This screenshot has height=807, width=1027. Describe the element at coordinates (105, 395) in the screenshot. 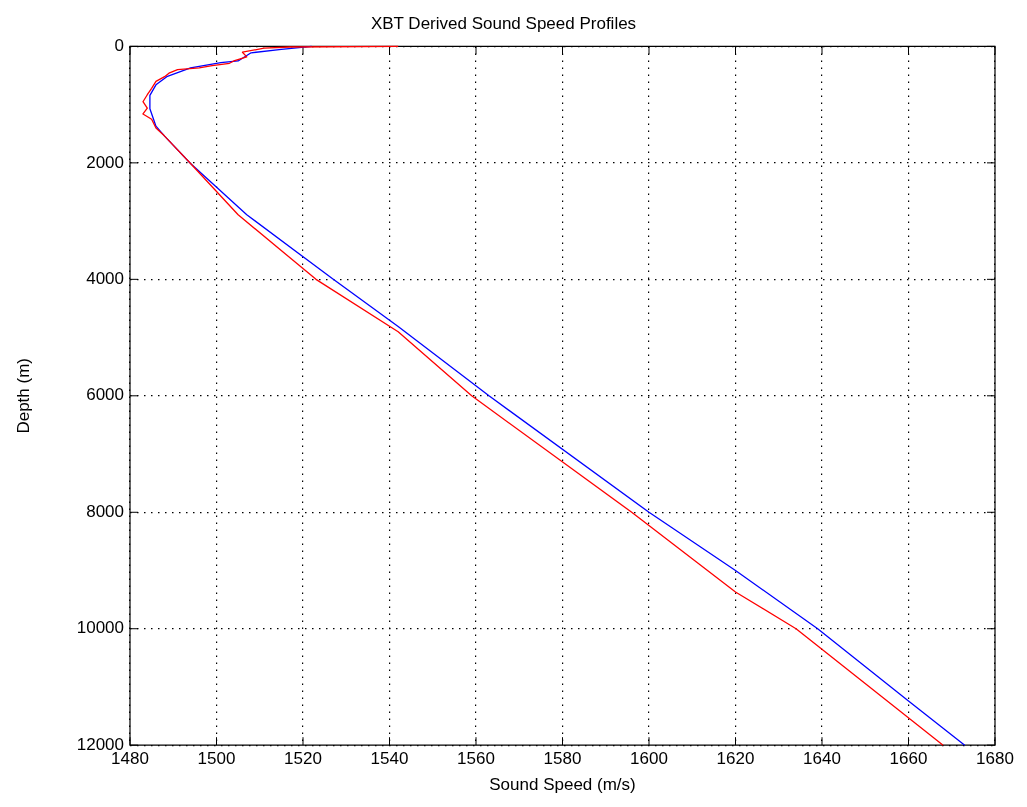

I see `y-tick-label: 6000` at that location.